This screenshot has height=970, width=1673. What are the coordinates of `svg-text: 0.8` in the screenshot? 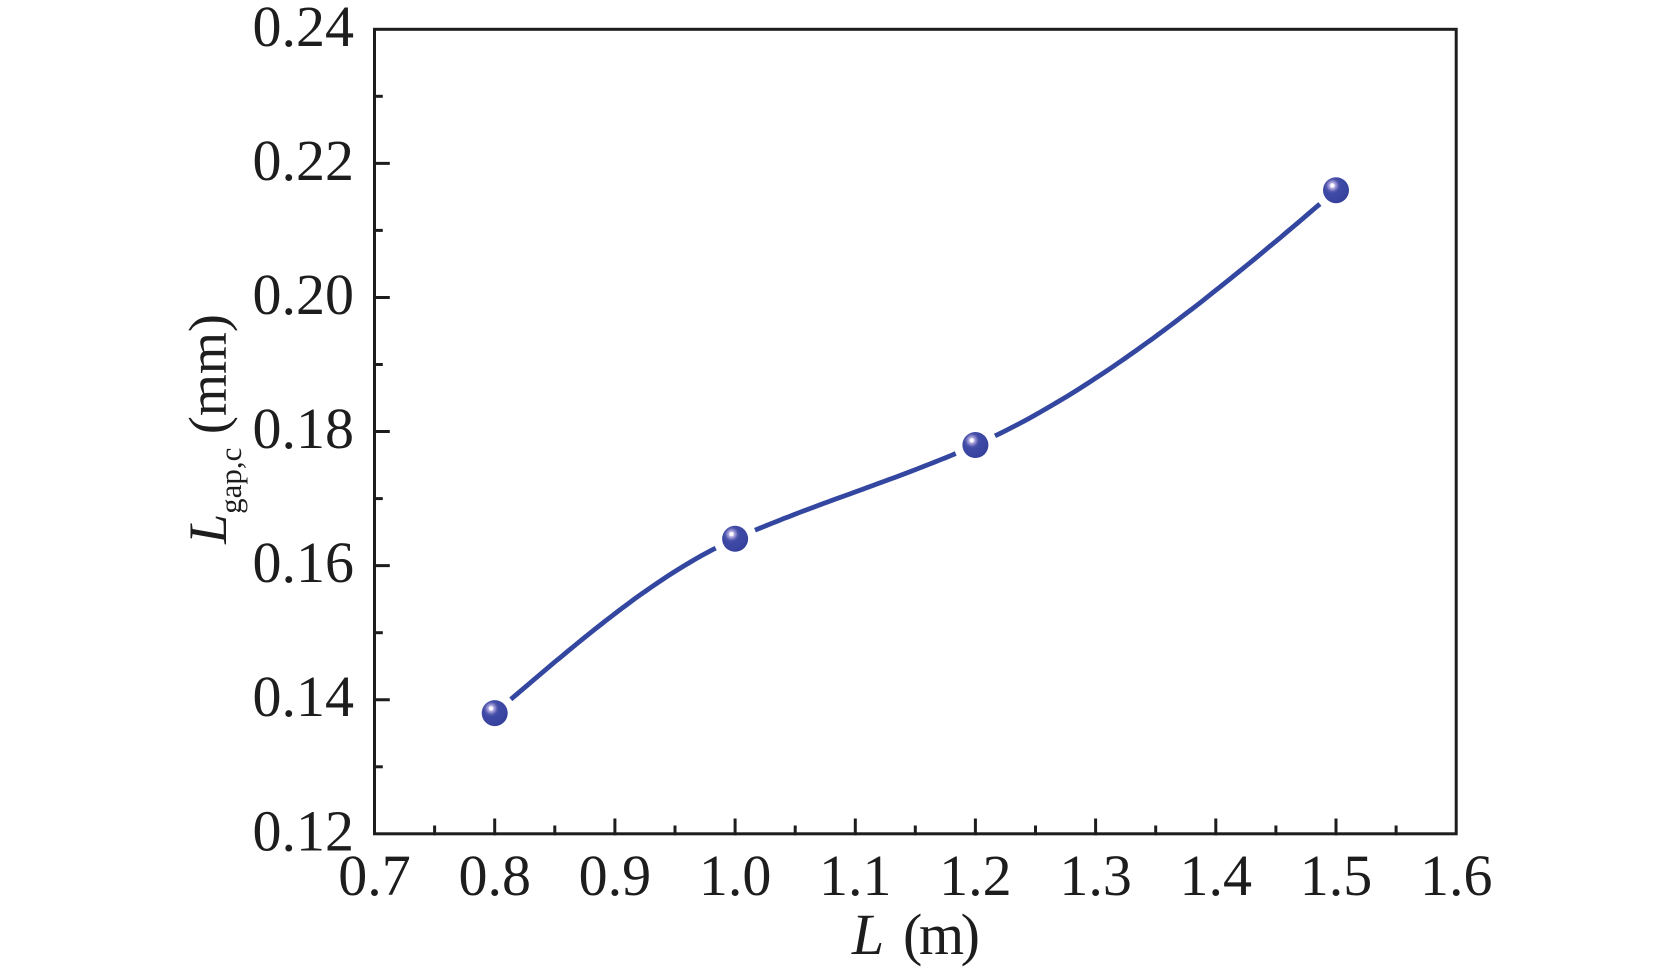 It's located at (494, 875).